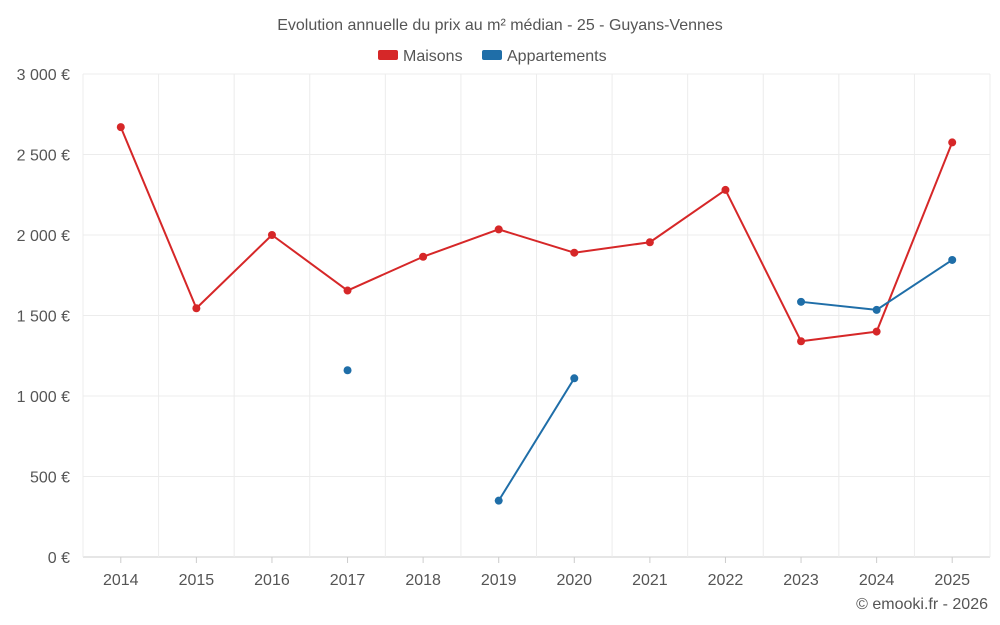 The image size is (1000, 625). I want to click on x-tick-label: 2014, so click(121, 580).